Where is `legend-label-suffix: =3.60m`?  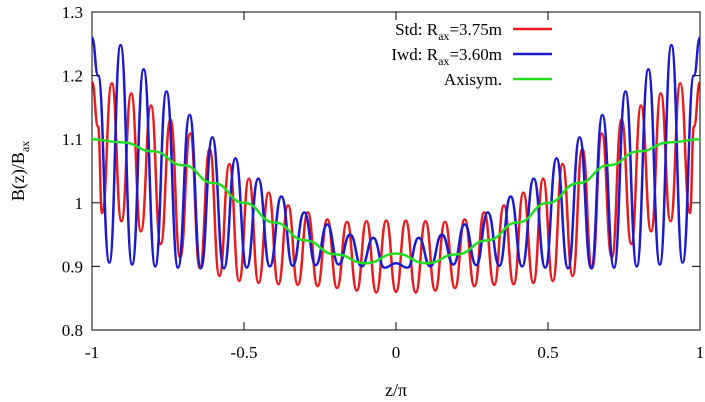 legend-label-suffix: =3.60m is located at coordinates (475, 54).